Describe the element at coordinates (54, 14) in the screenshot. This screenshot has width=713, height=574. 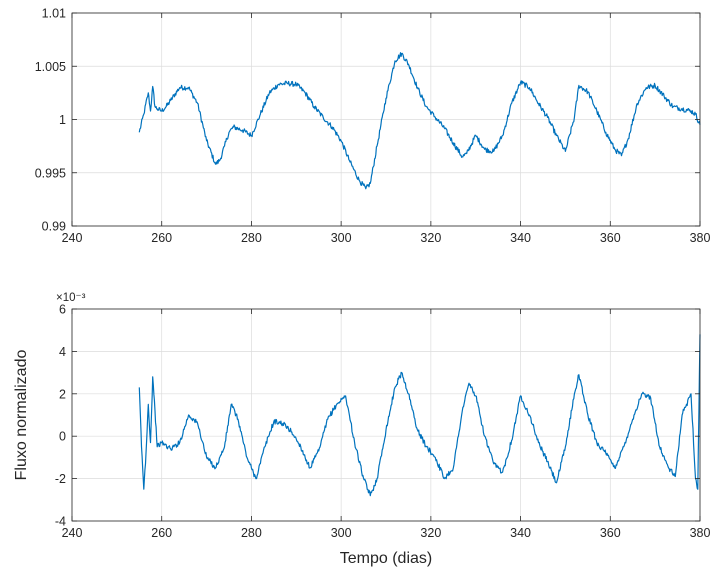
I see `top-y-tick-label: 1.01` at that location.